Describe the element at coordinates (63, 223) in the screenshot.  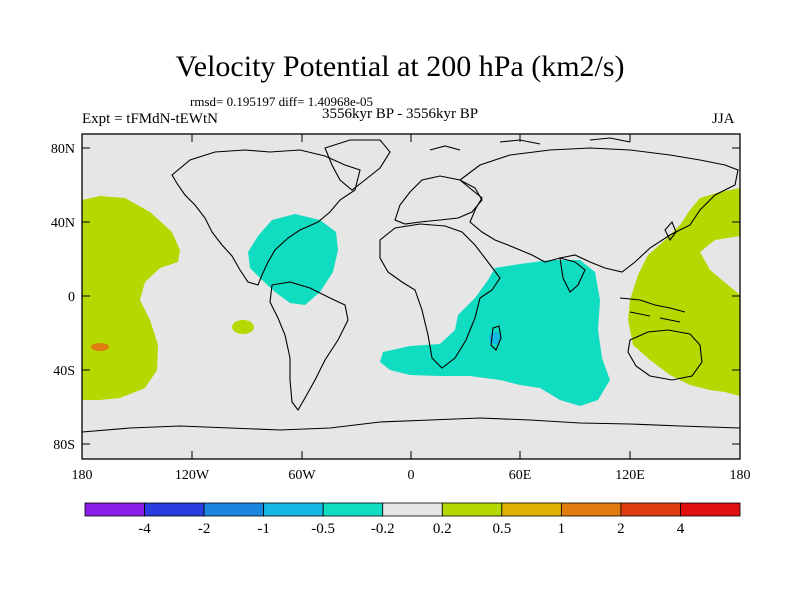
I see `lat-label: 40N` at that location.